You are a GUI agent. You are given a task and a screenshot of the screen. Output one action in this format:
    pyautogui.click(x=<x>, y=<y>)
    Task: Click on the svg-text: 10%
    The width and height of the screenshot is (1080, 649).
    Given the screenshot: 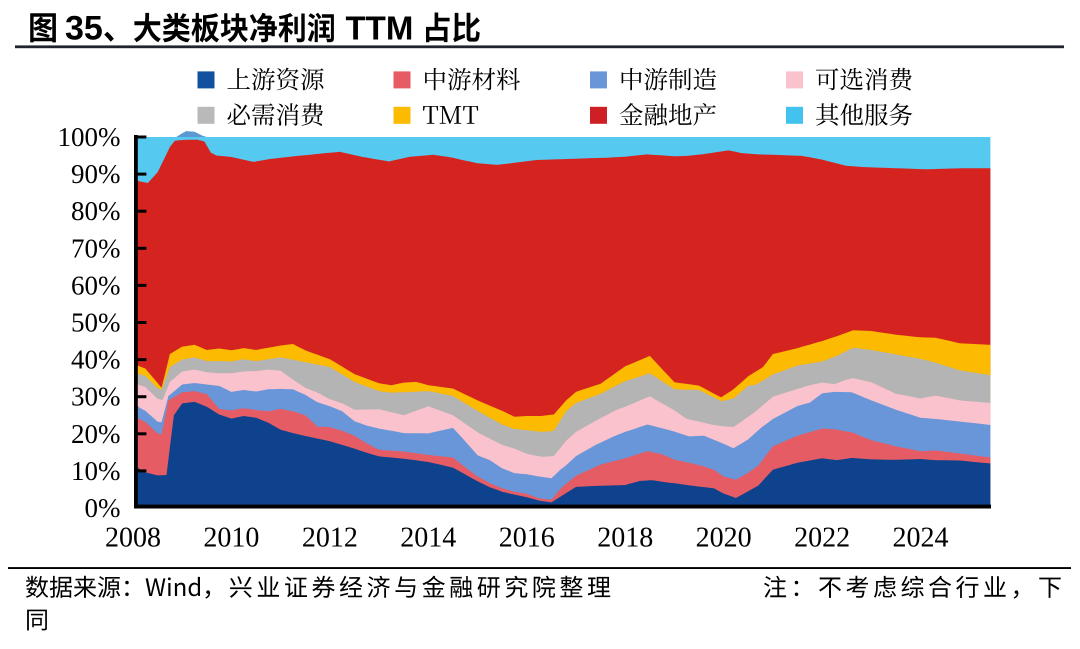 What is the action you would take?
    pyautogui.click(x=96, y=471)
    